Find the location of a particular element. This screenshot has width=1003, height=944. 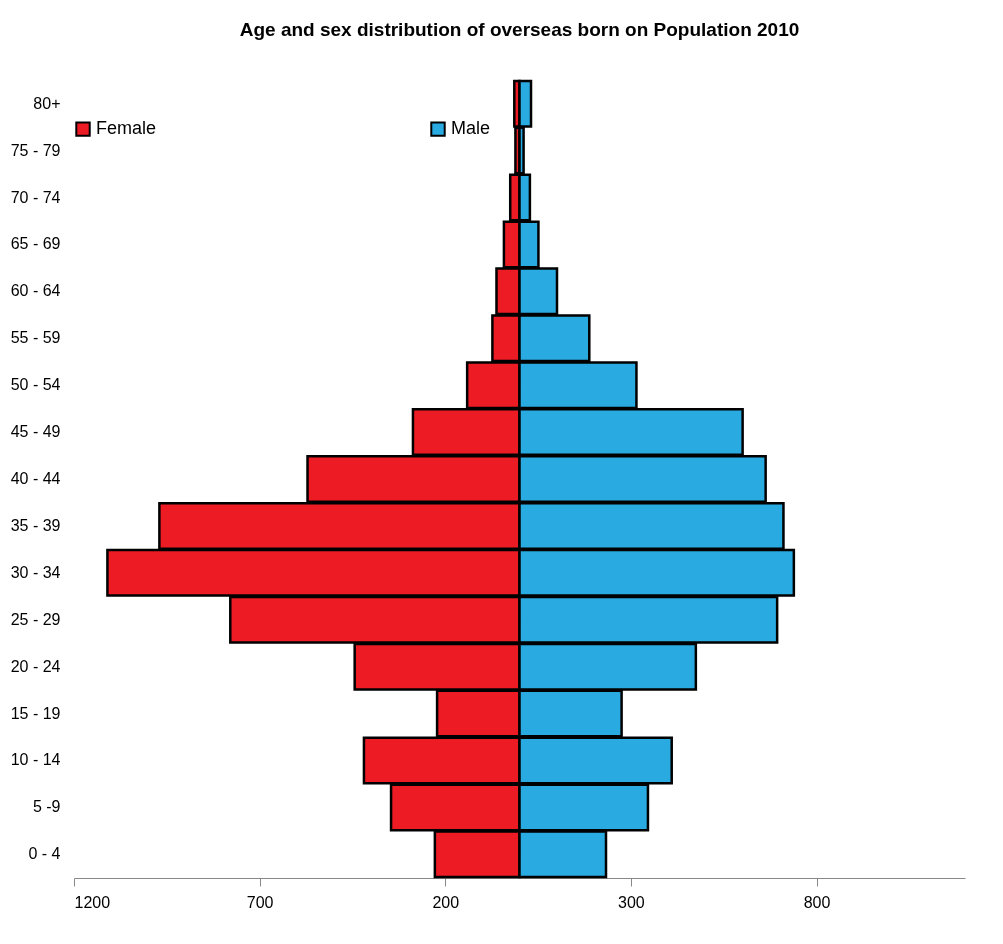

y-tick-label: 5 -9 is located at coordinates (46, 807).